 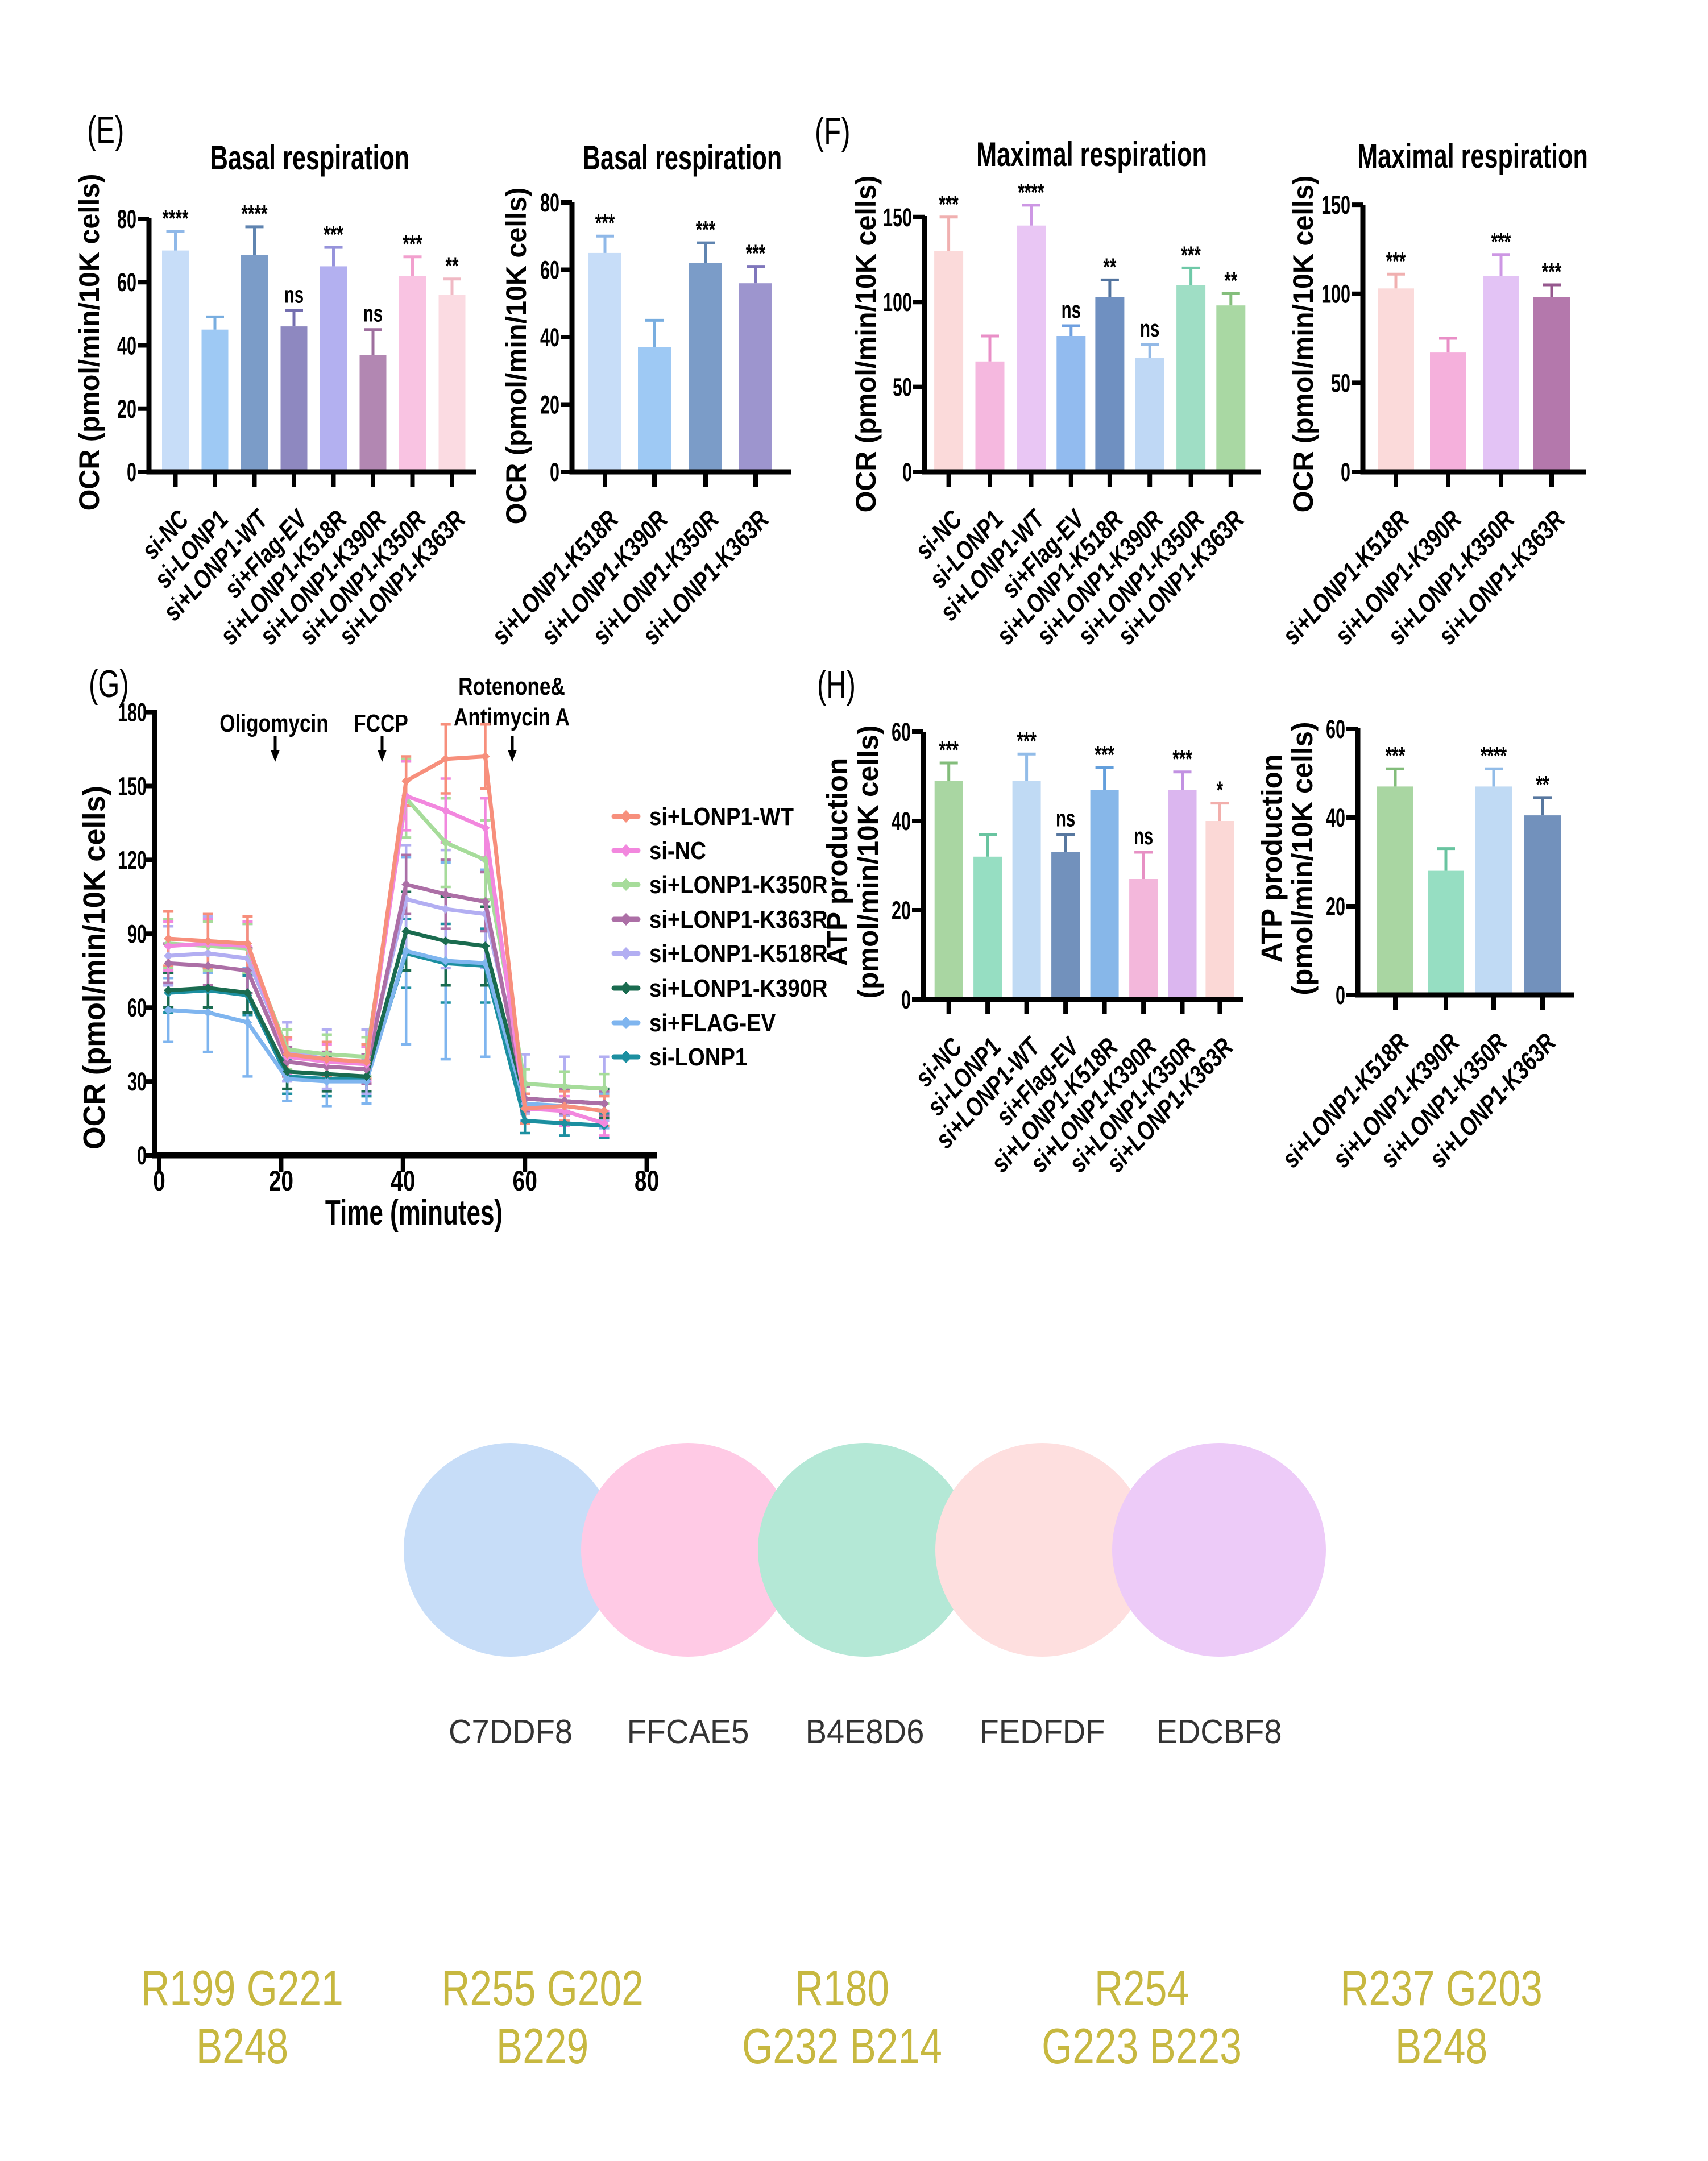 I want to click on svg-text: si+LONP1-WT, so click(x=721, y=817).